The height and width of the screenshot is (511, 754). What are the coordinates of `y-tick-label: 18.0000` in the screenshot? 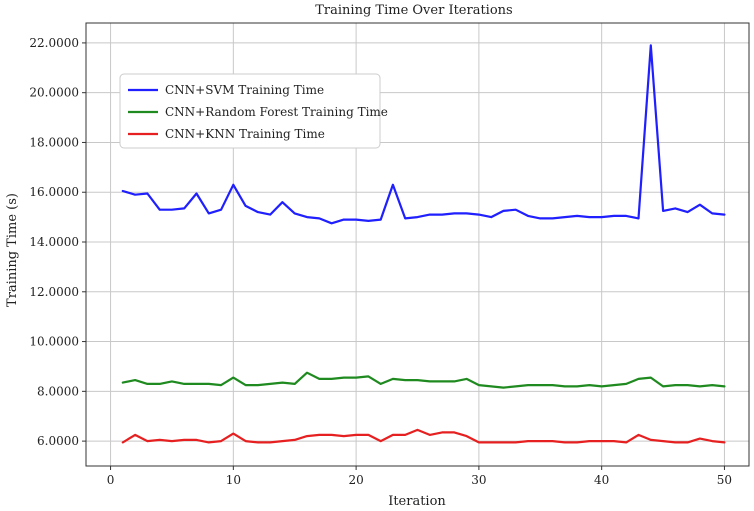 It's located at (54, 142).